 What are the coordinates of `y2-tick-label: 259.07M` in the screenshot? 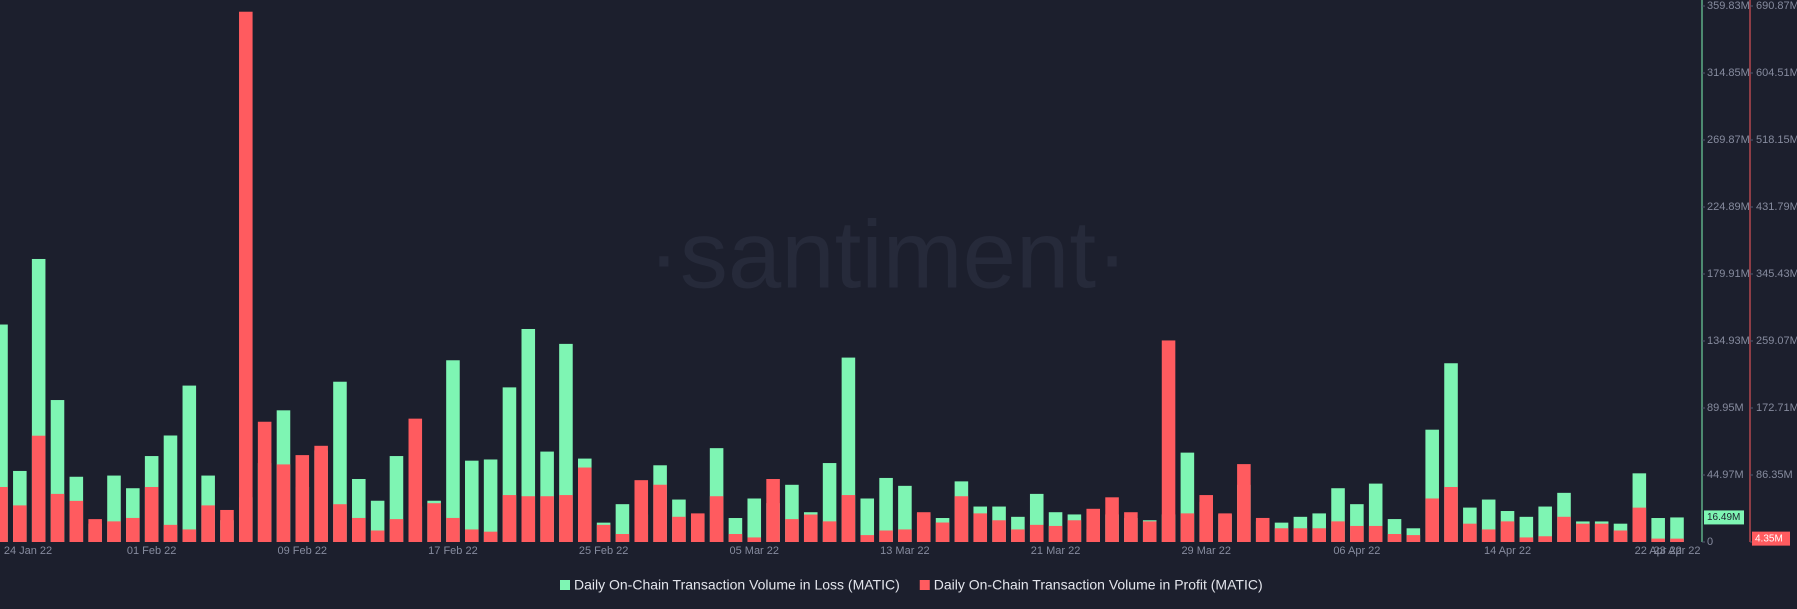 It's located at (1776, 341).